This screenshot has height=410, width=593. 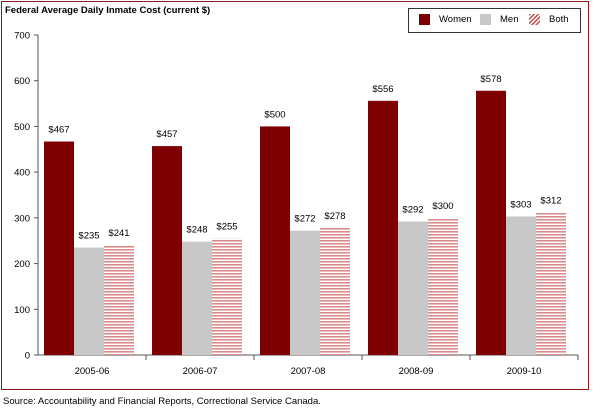 What do you see at coordinates (550, 200) in the screenshot?
I see `data-label: $312` at bounding box center [550, 200].